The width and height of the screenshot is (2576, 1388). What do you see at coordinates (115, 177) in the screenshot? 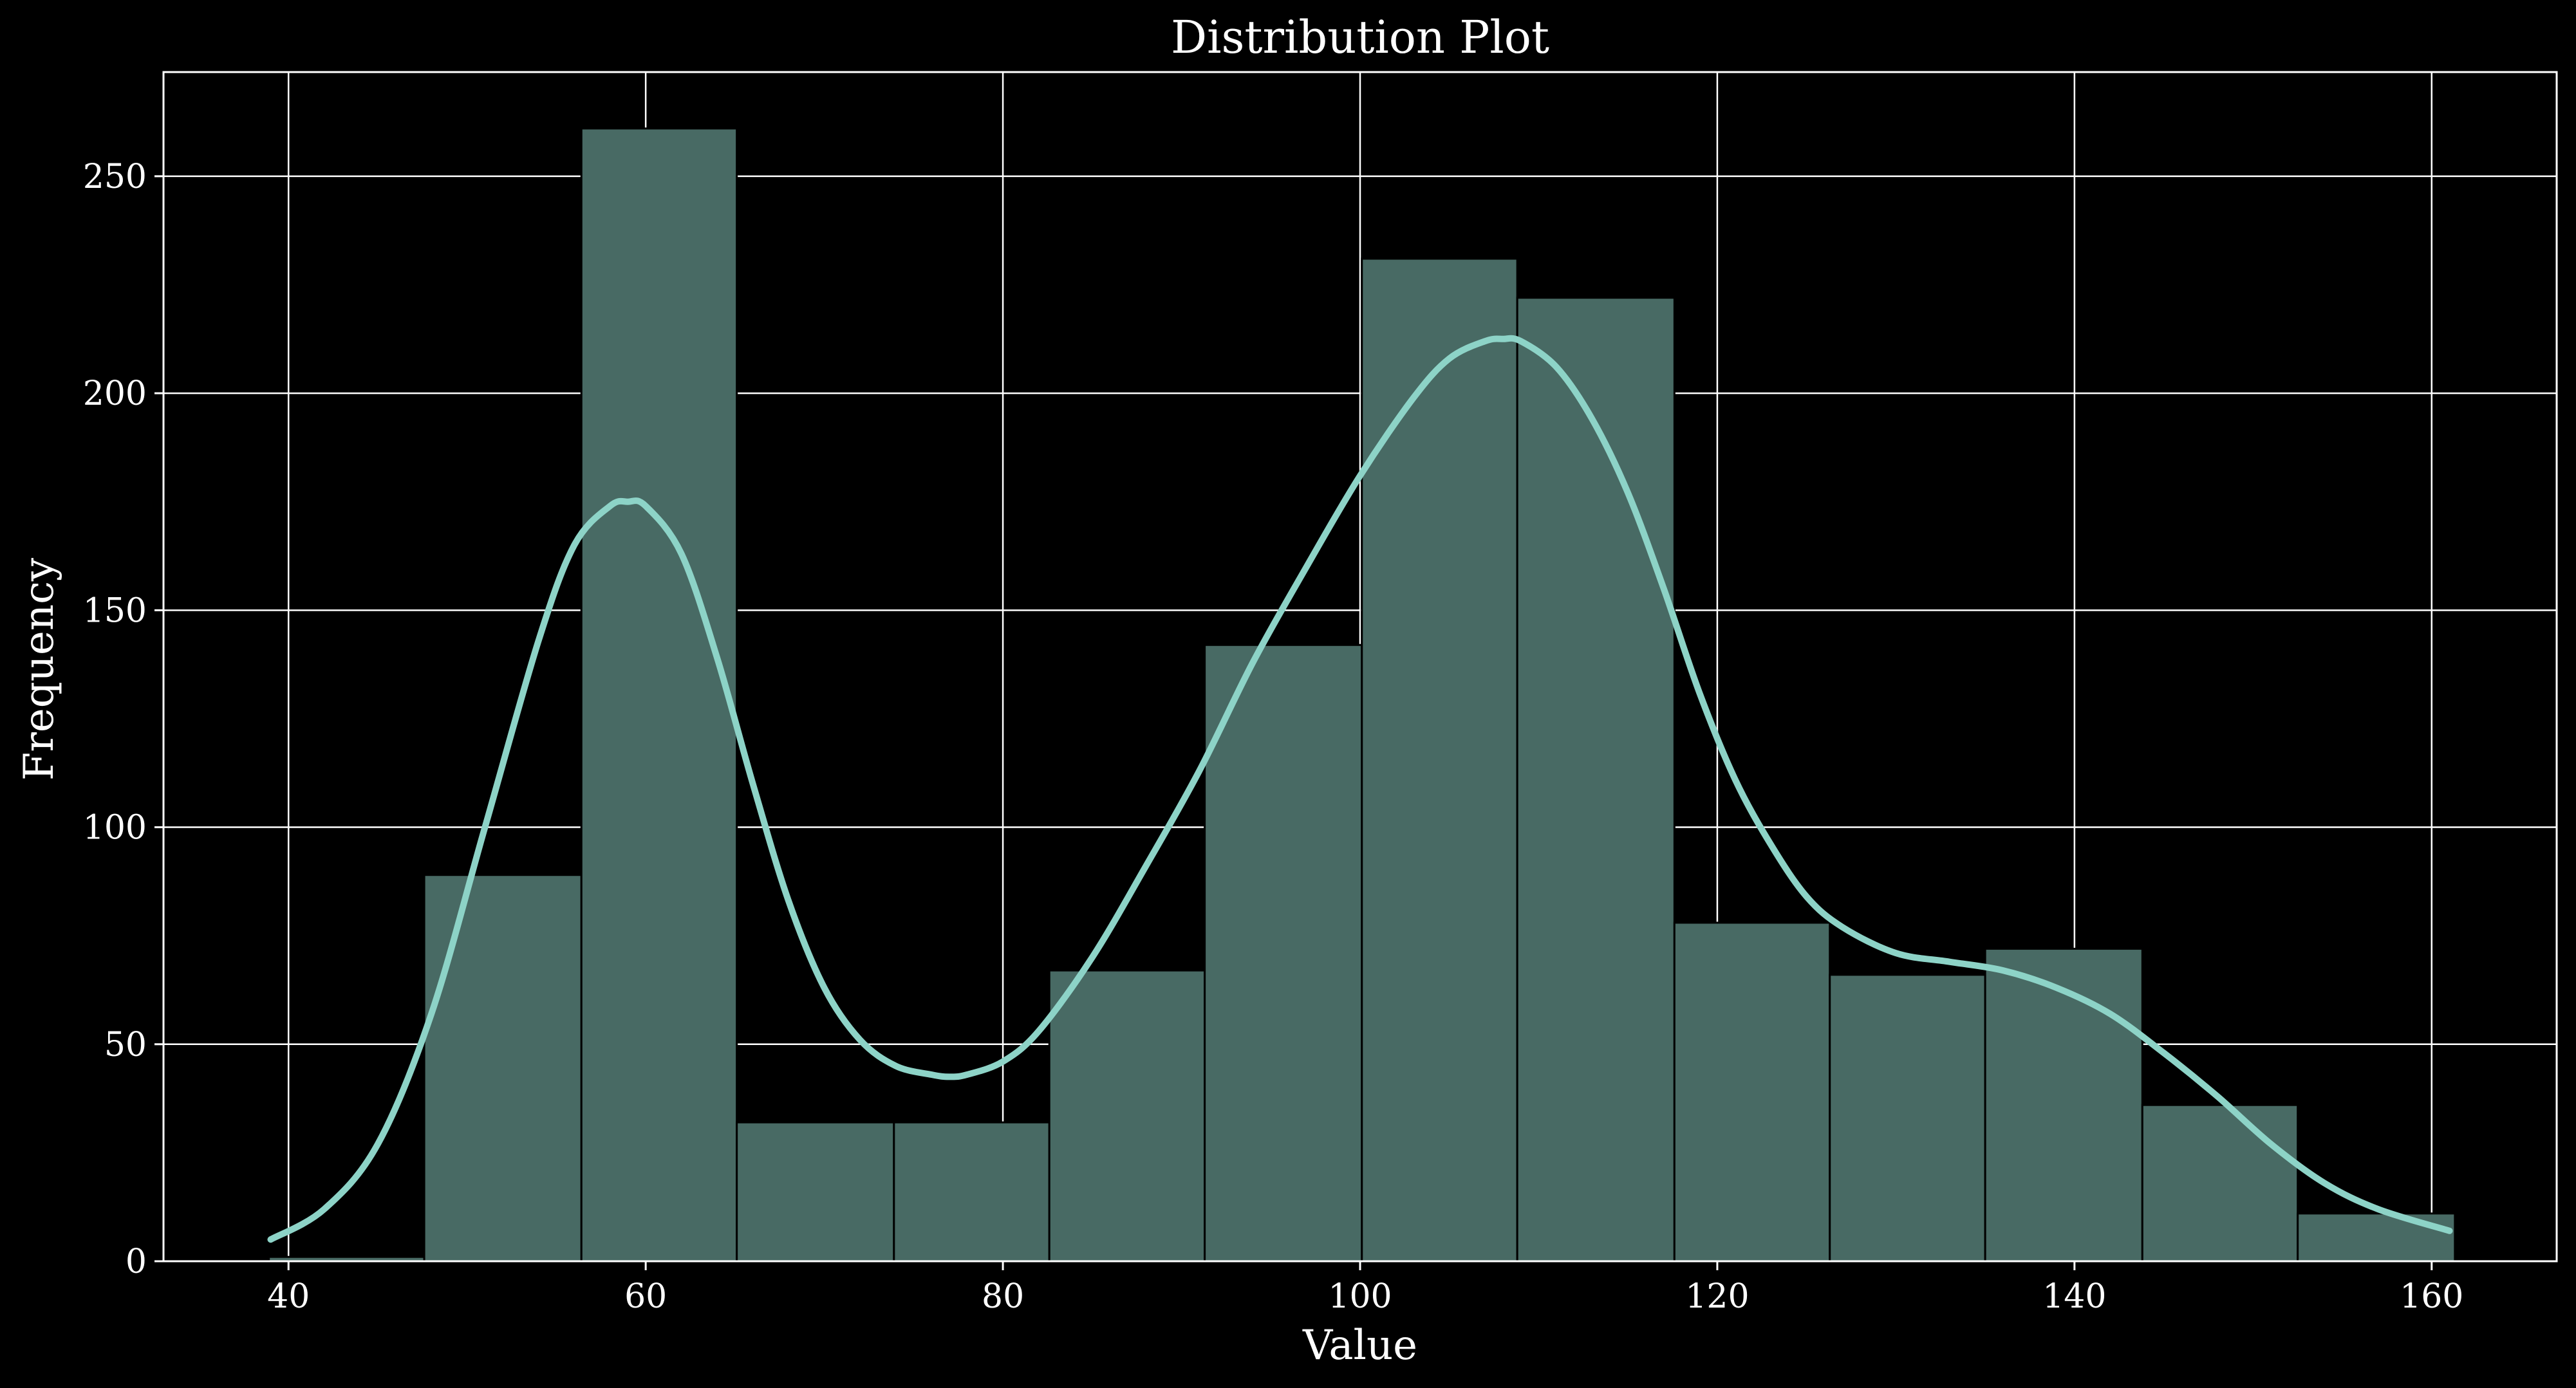
I see `y-tick-label: 250` at bounding box center [115, 177].